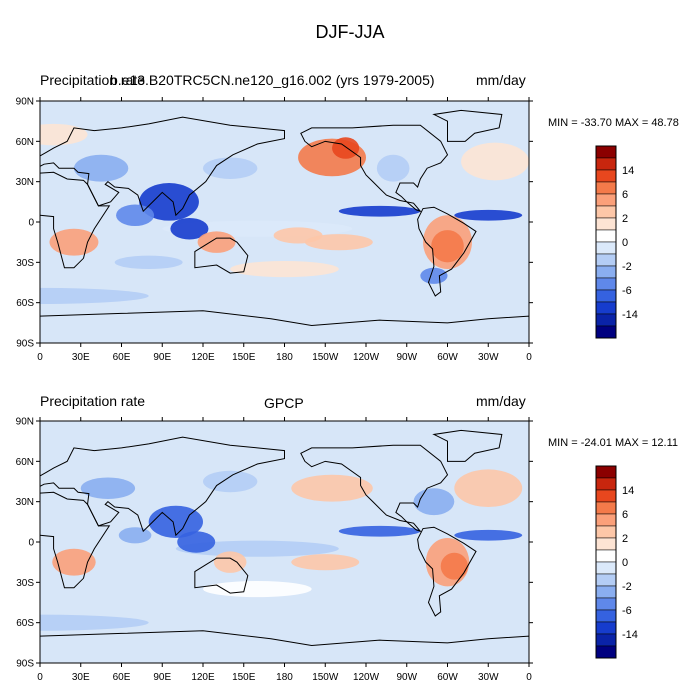  Describe the element at coordinates (630, 635) in the screenshot. I see `colorbar-label: -14` at that location.